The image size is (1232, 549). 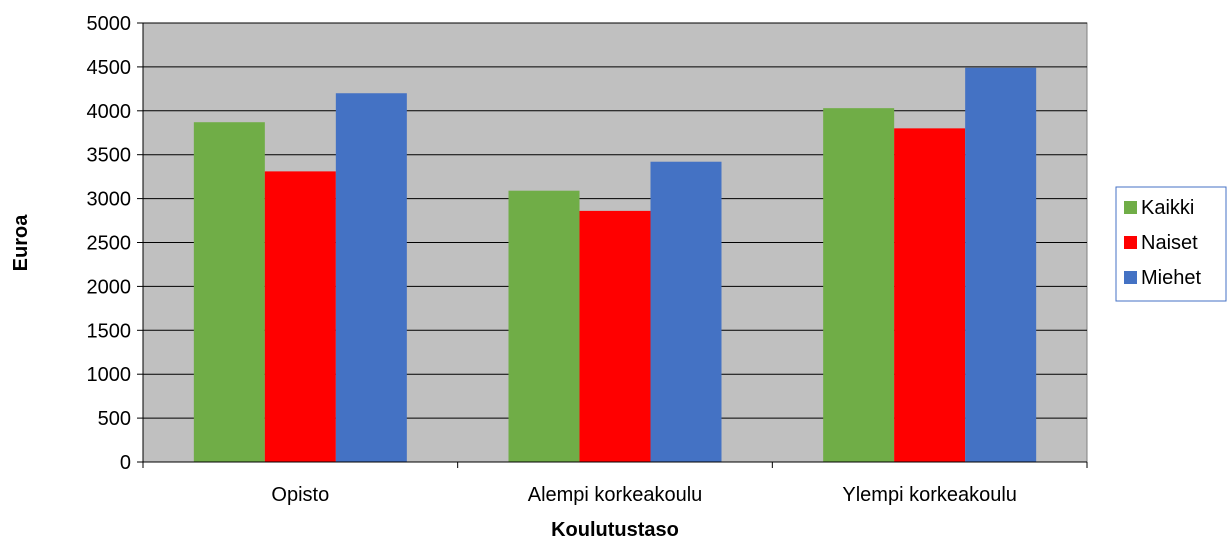 I want to click on y-tick-labels: 0 500 1000 1500 2000 2500 3000 3500 4000 4500 5000, so click(x=115, y=243).